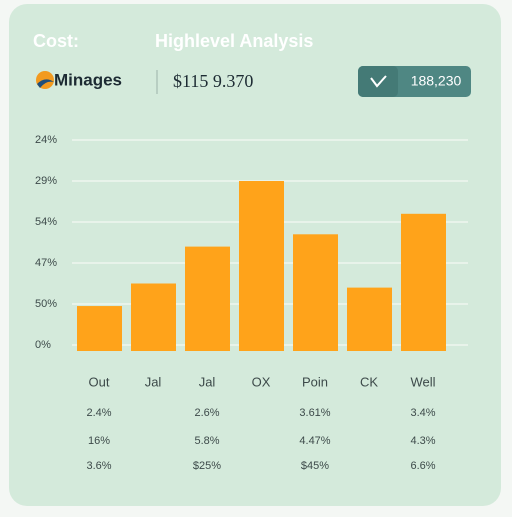 The width and height of the screenshot is (512, 517). Describe the element at coordinates (213, 81) in the screenshot. I see `amount: $115 9.370` at that location.